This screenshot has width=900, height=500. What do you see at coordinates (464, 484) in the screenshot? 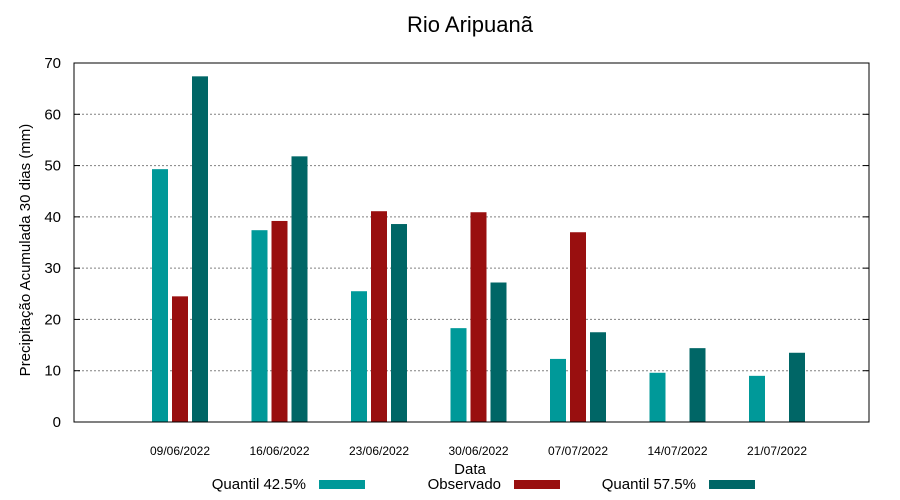
I see `legend-label: Observado` at bounding box center [464, 484].